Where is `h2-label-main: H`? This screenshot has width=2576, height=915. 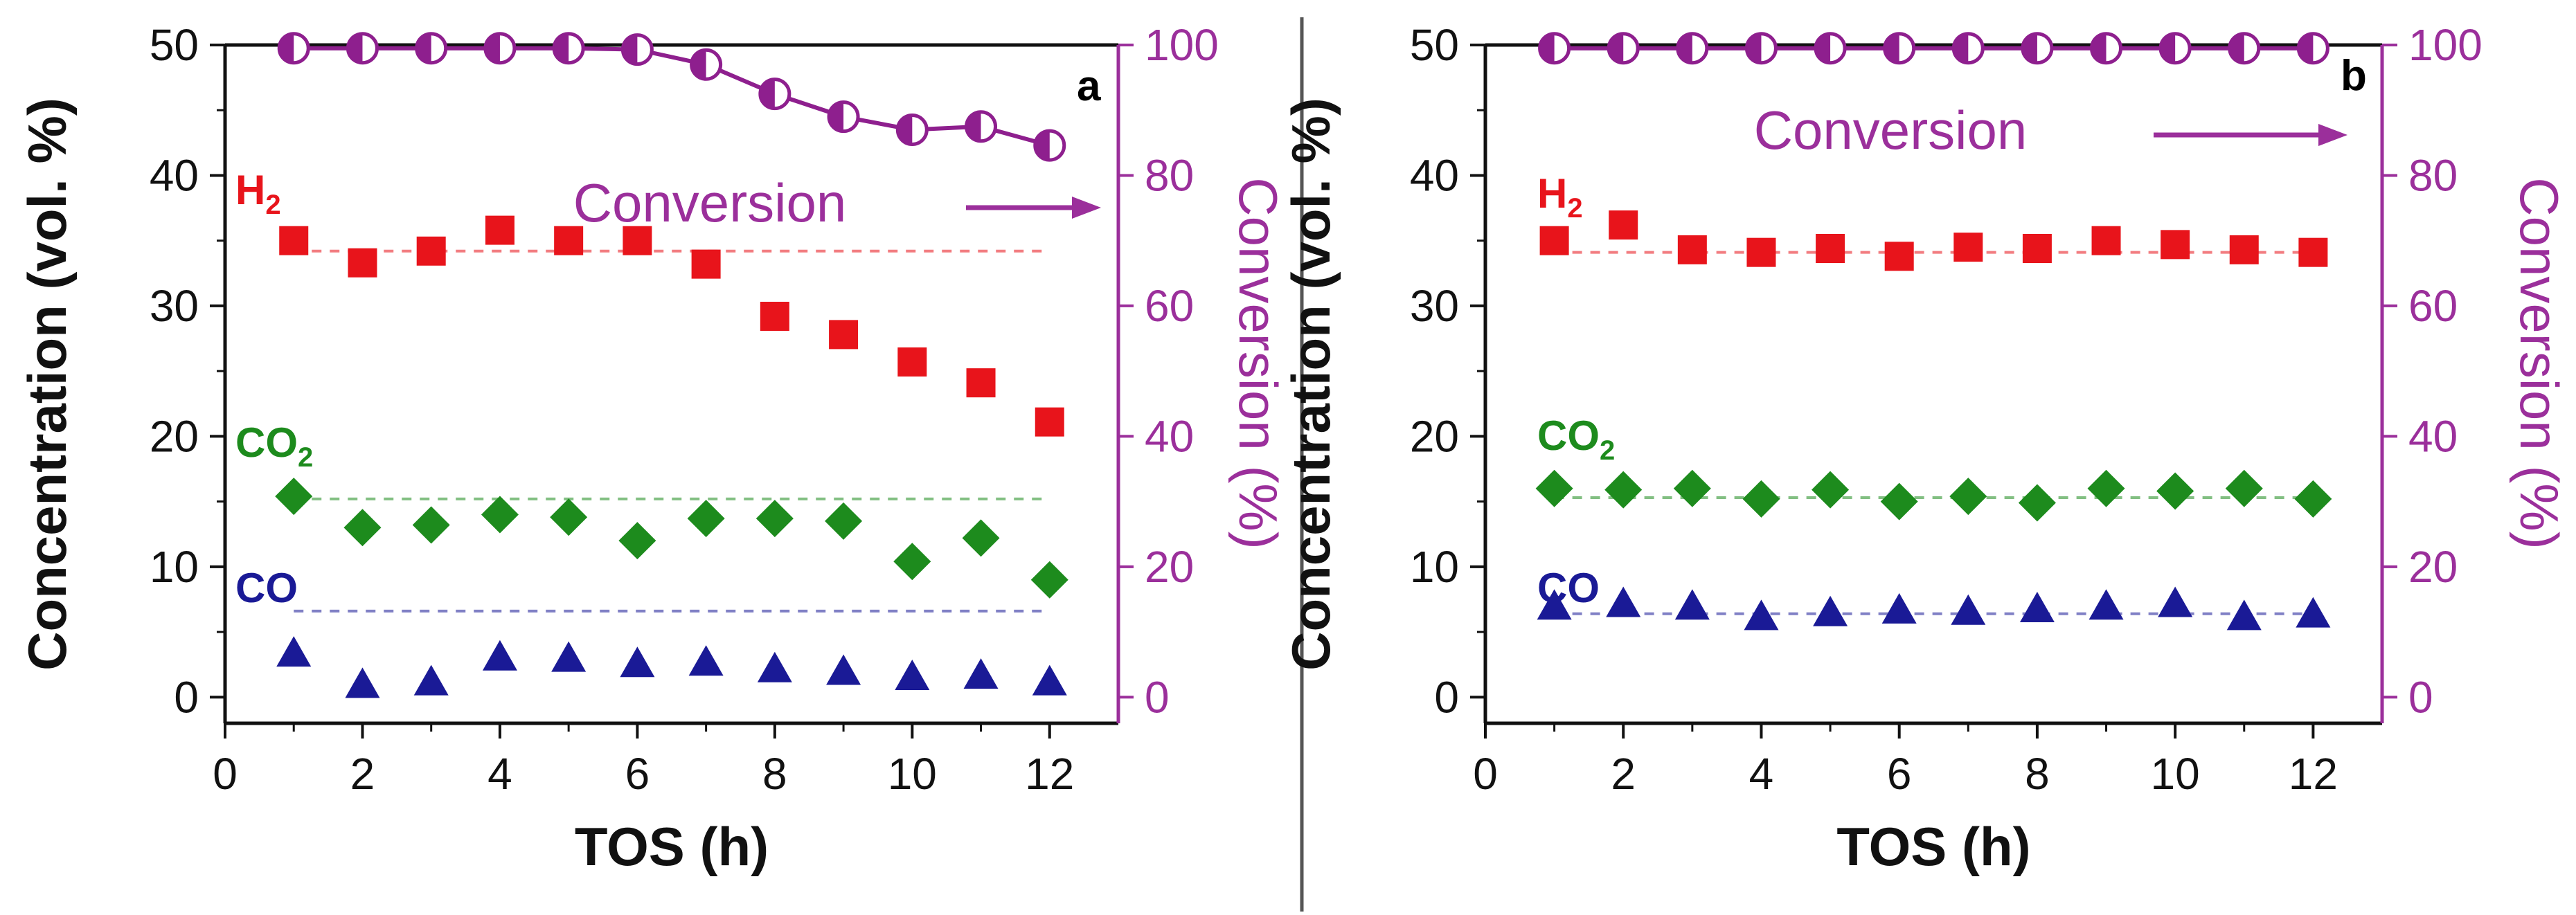 h2-label-main: H is located at coordinates (1552, 193).